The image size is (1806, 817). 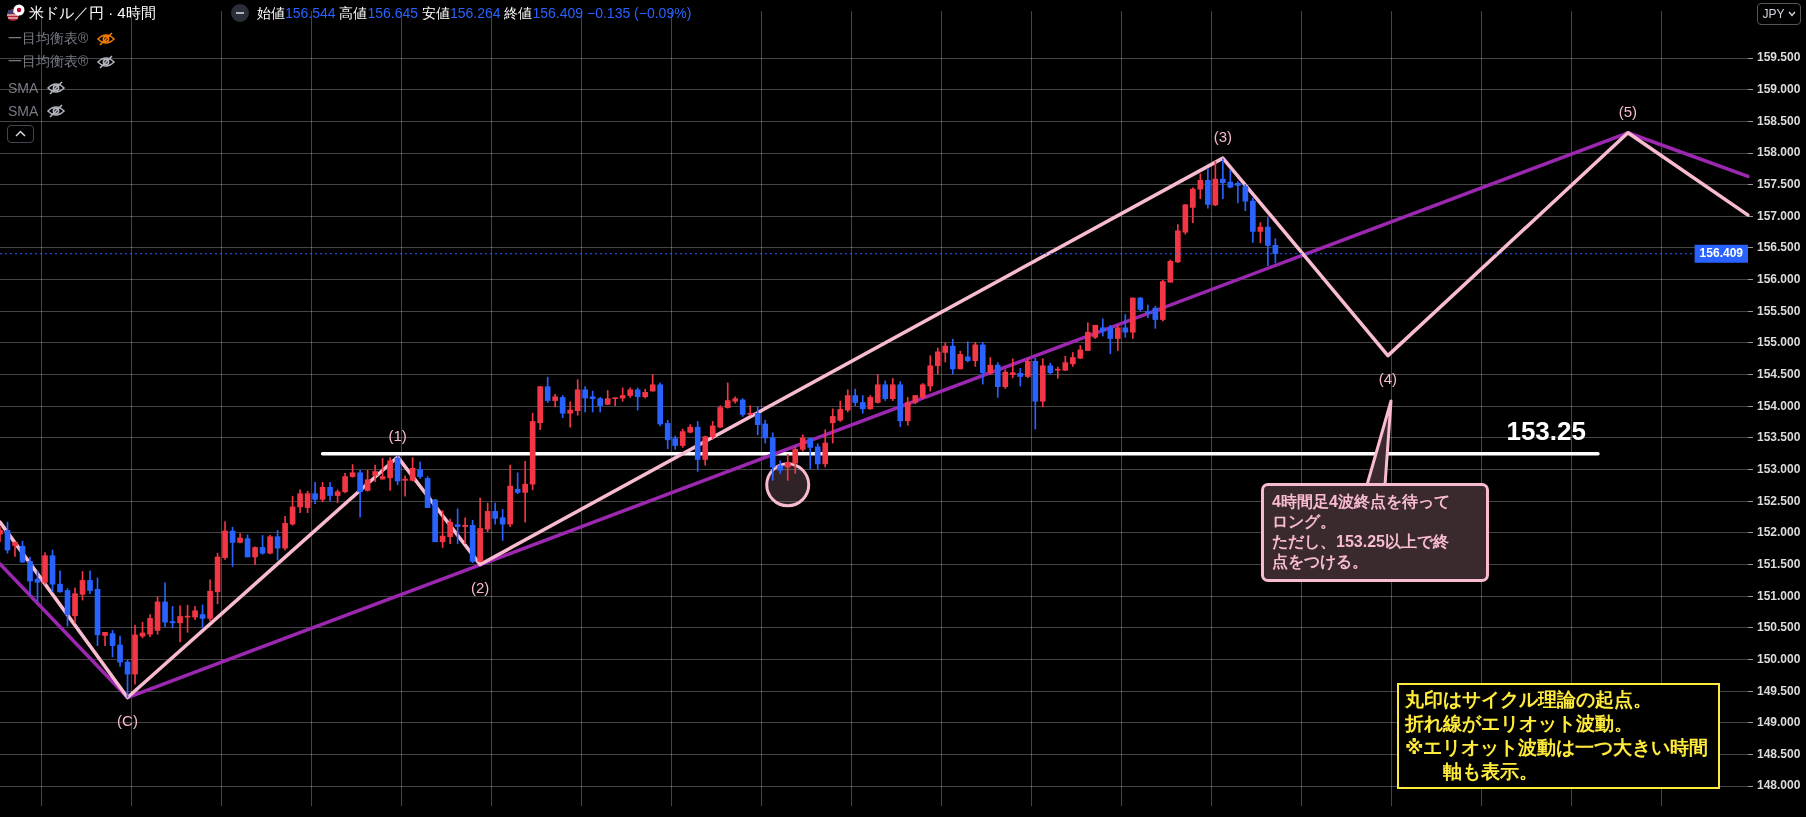 I want to click on y-tick-label: 158.500, so click(x=1779, y=120).